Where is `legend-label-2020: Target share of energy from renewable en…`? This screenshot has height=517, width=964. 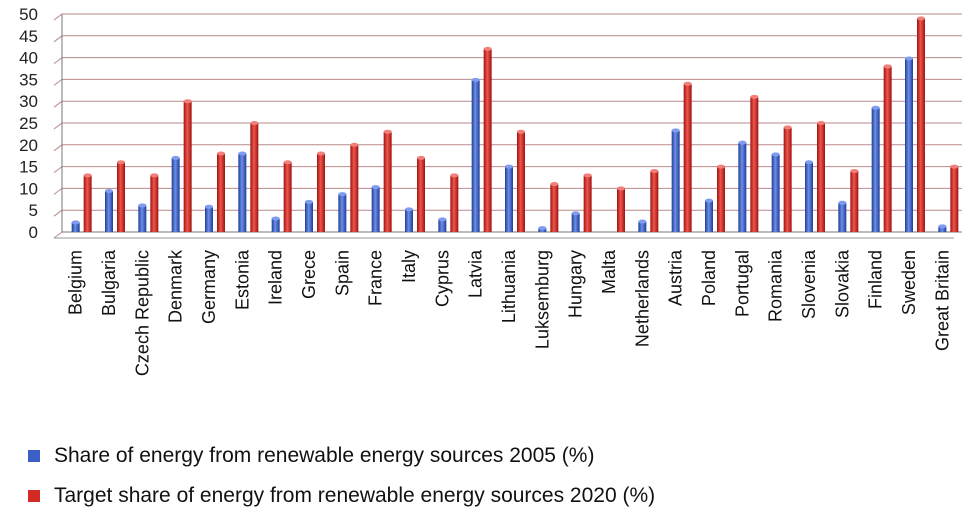 legend-label-2020: Target share of energy from renewable en… is located at coordinates (355, 495).